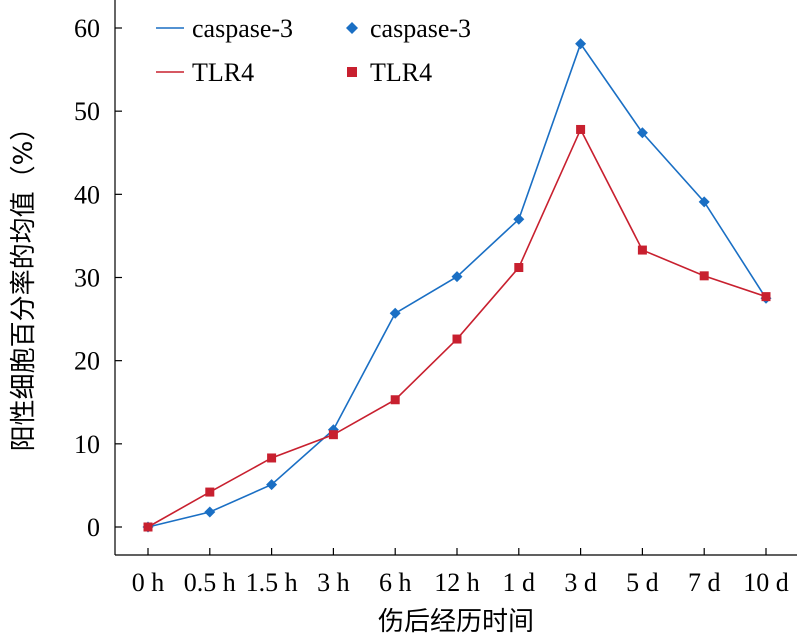 The image size is (800, 639). Describe the element at coordinates (395, 582) in the screenshot. I see `x-tick-label: 6 h` at that location.